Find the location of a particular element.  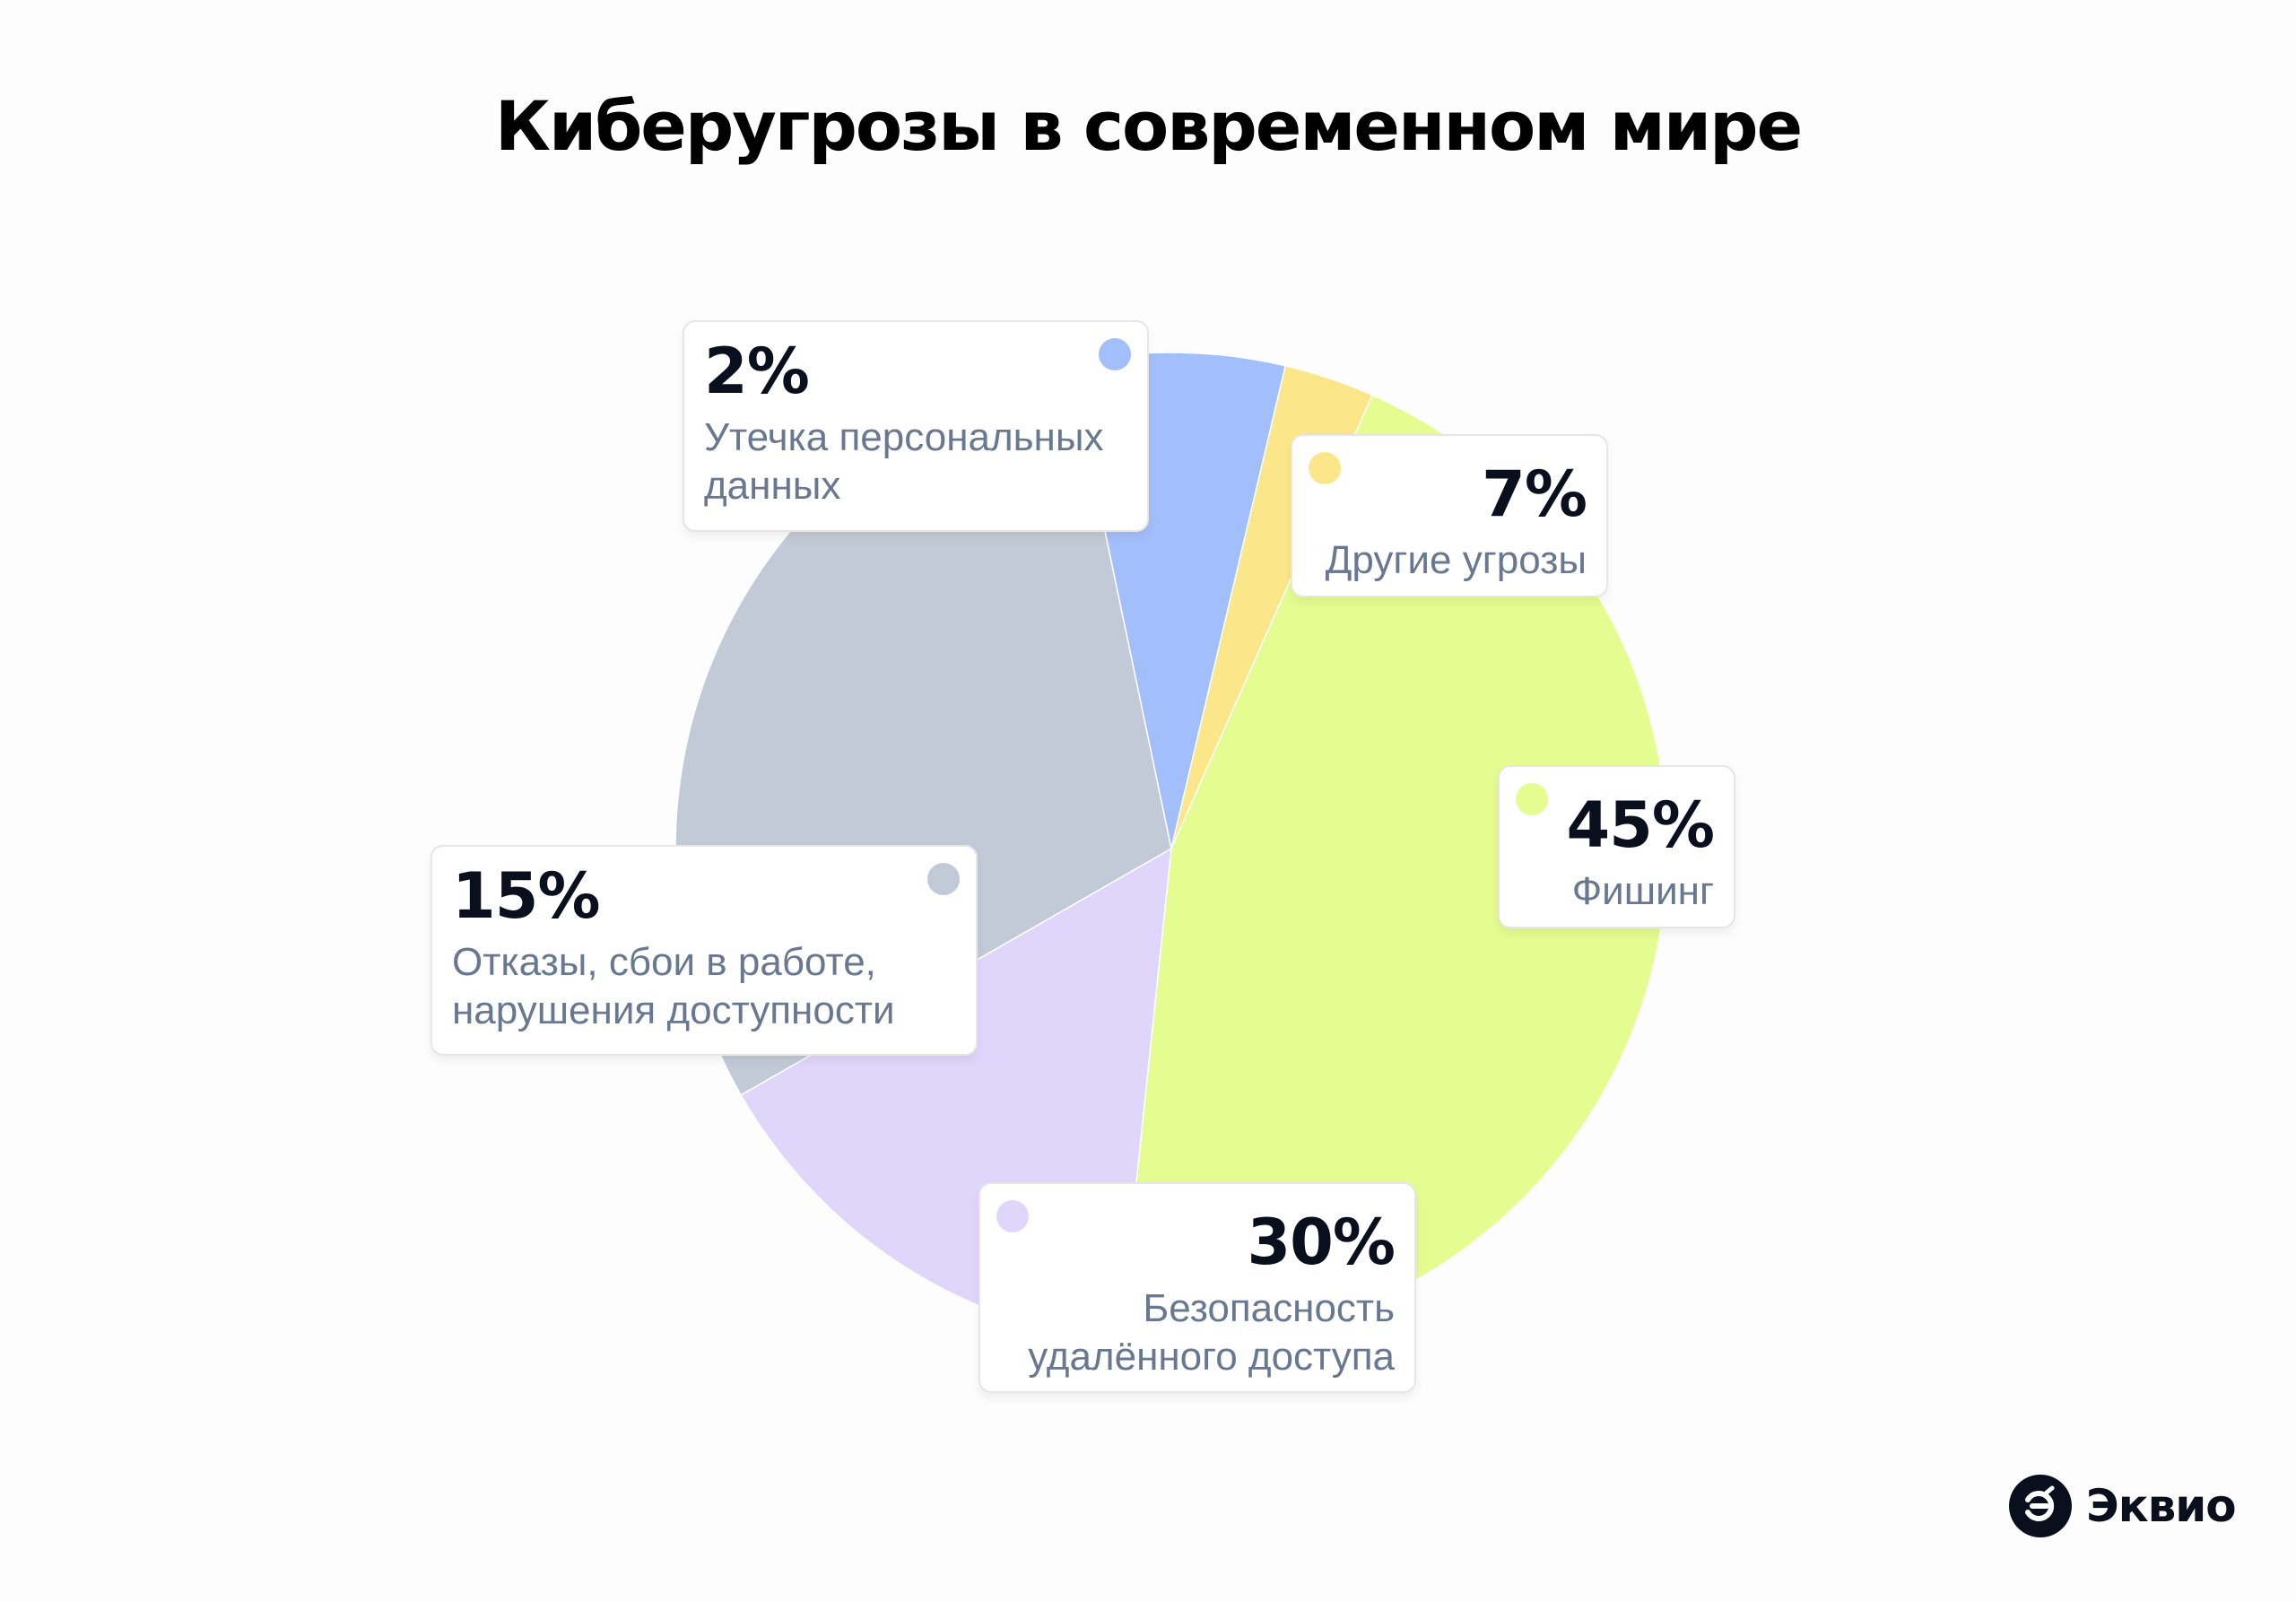

brand-logo: Эквио is located at coordinates (2123, 1506).